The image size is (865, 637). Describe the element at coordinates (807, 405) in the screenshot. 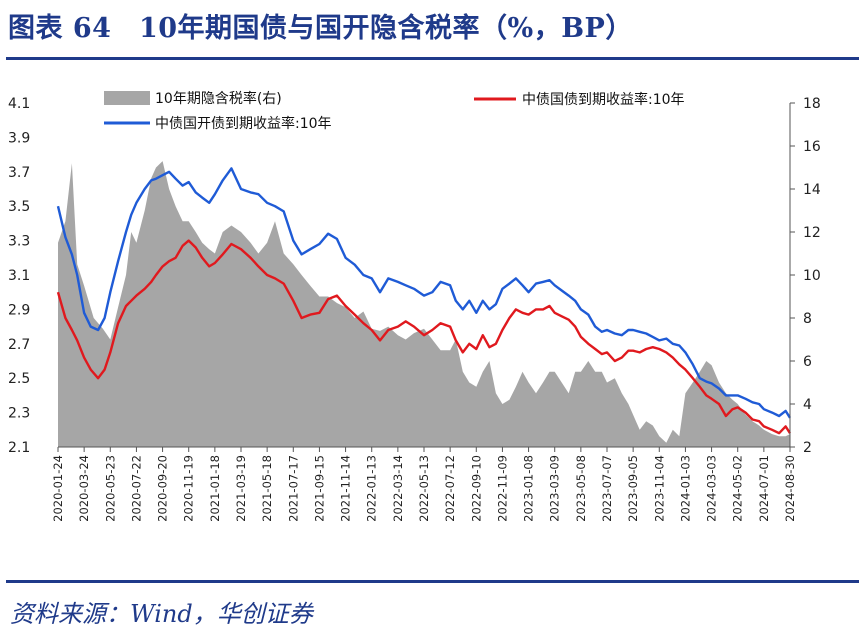

I see `right-y-tick-label: 4` at that location.